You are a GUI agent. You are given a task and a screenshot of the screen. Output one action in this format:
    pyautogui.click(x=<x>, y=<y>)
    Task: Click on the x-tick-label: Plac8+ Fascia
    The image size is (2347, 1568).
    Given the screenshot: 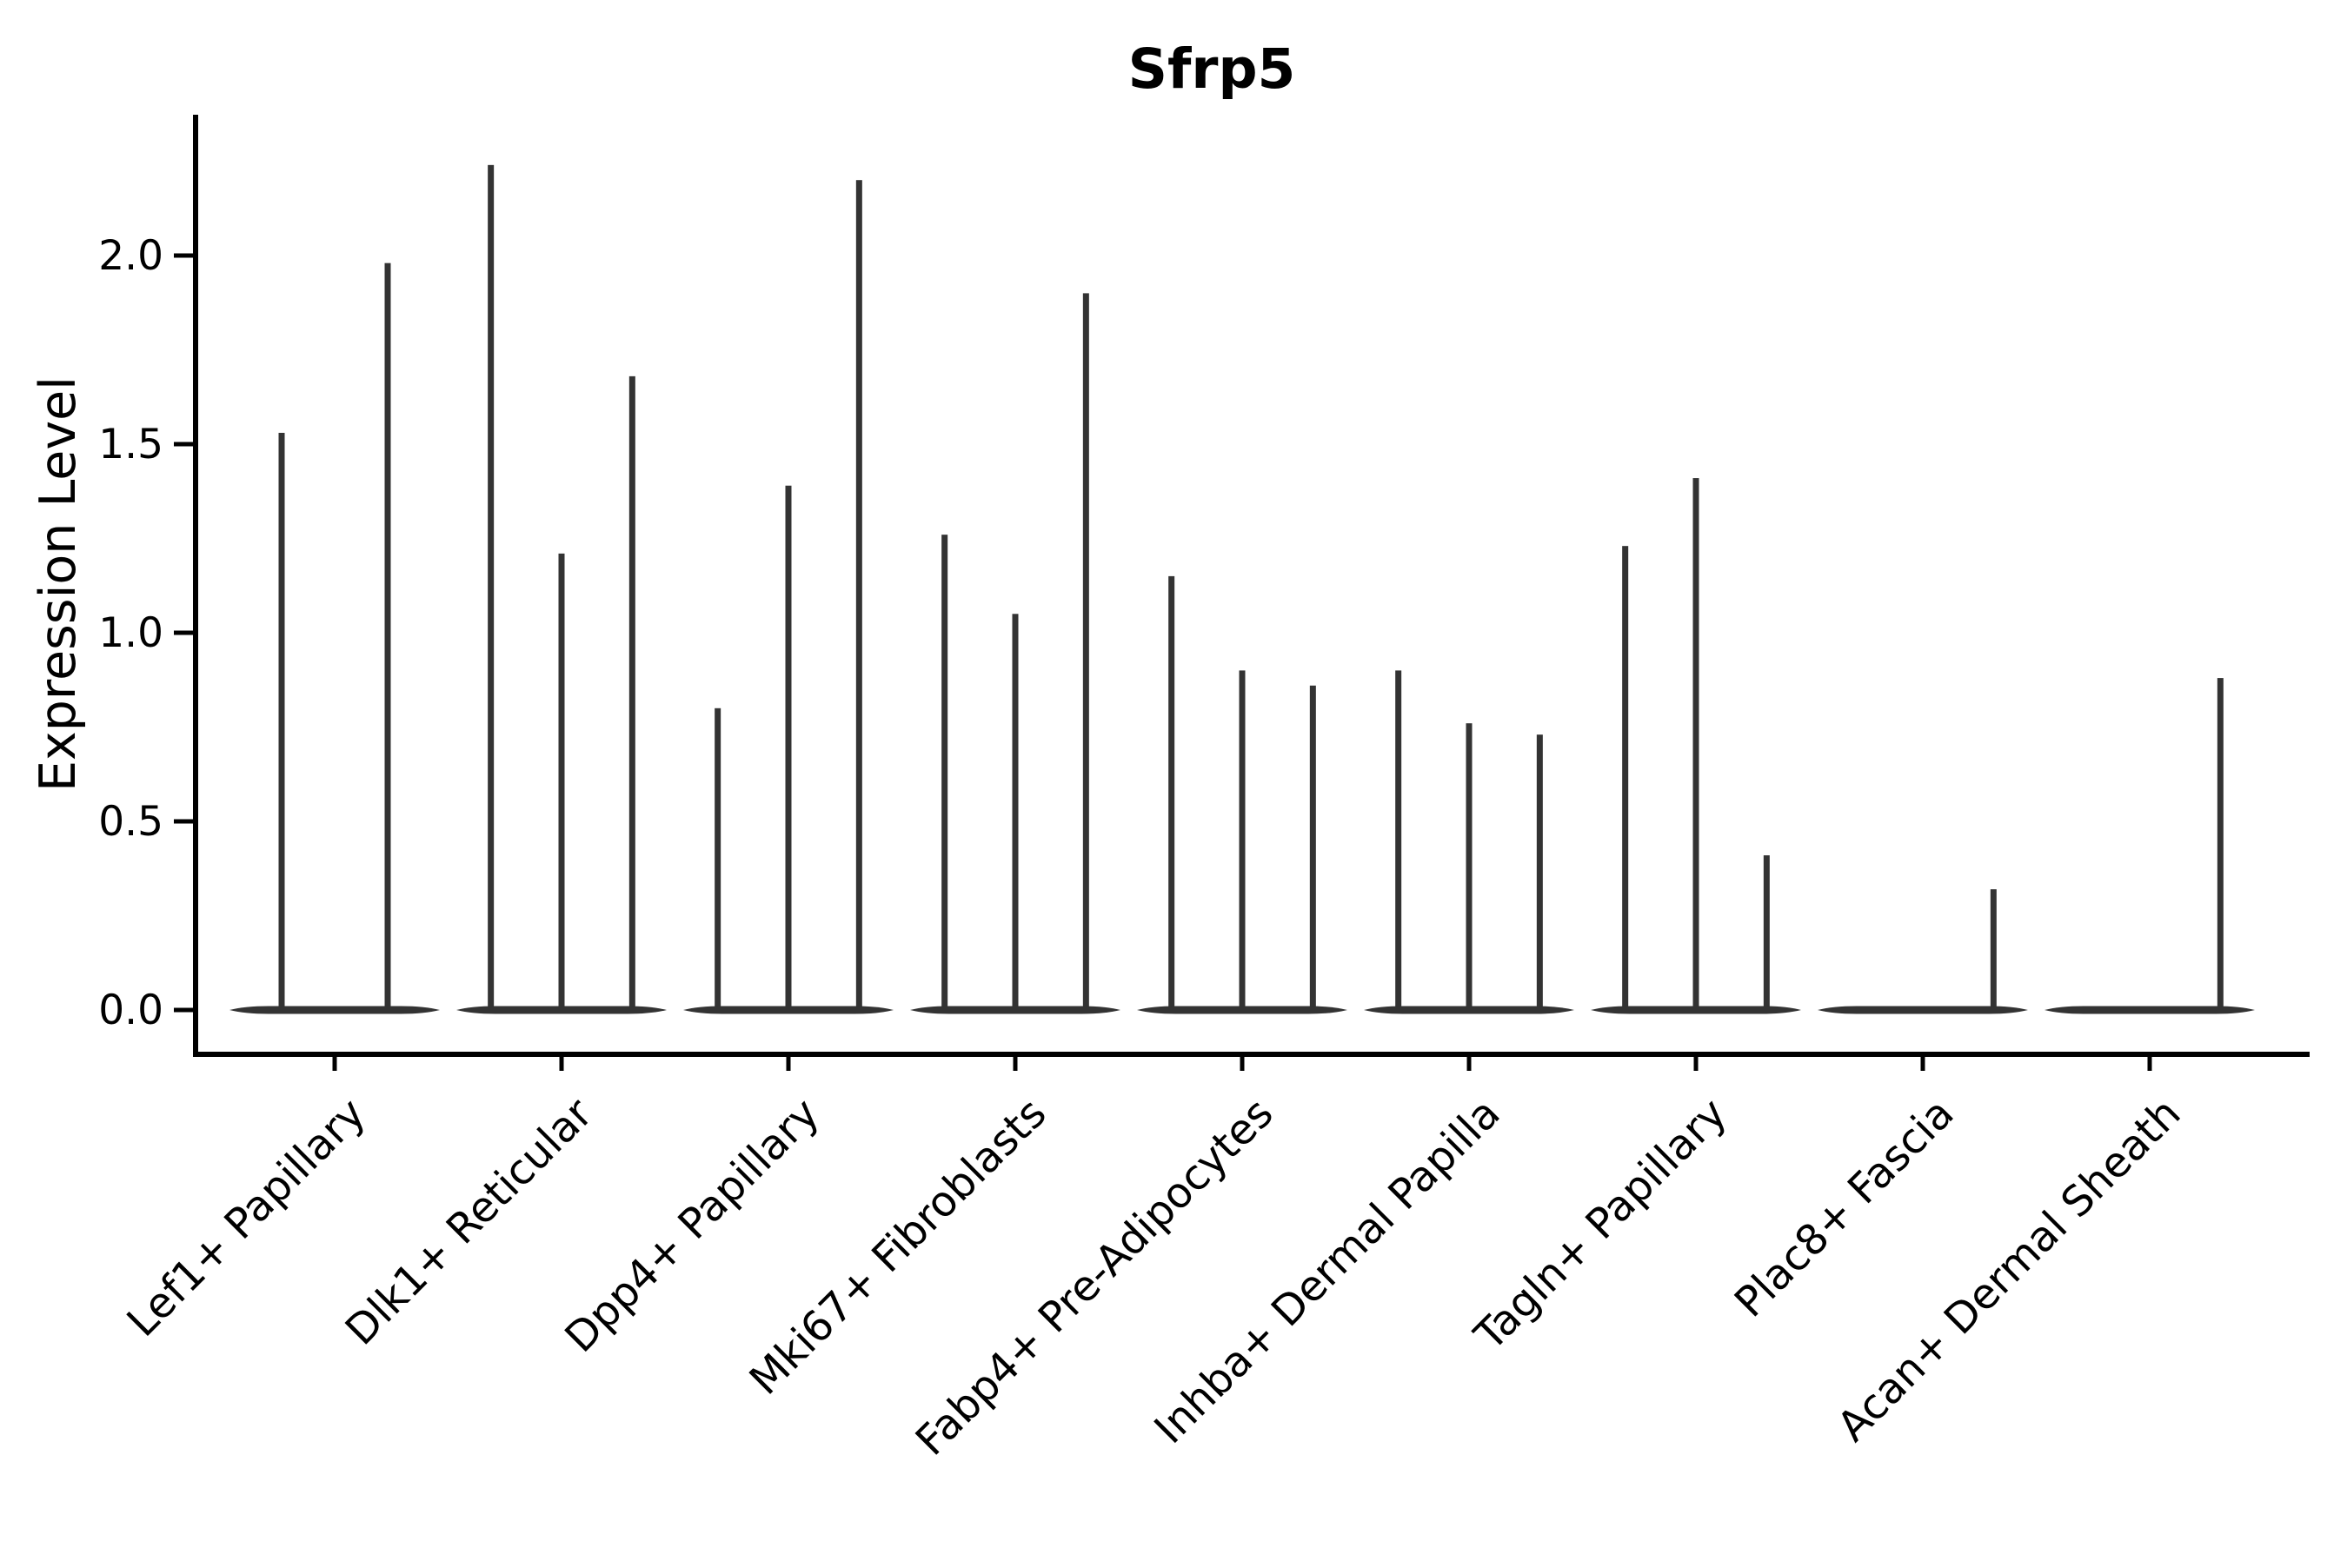 What is the action you would take?
    pyautogui.click(x=1844, y=1208)
    